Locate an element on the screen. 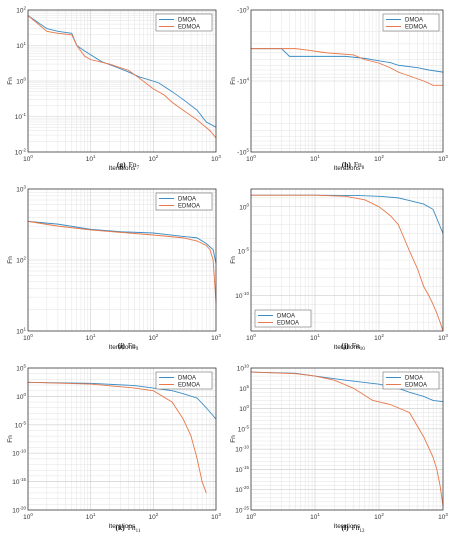 The height and width of the screenshot is (550, 456). panel-function-index: 10 is located at coordinates (363, 349).